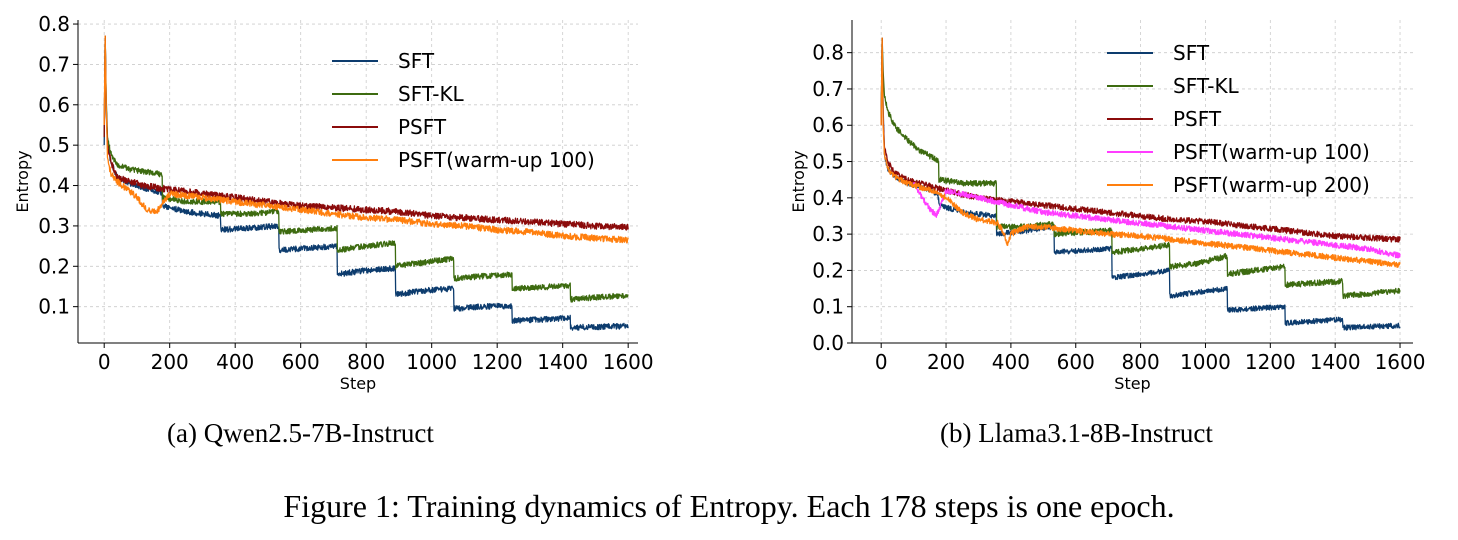 Image resolution: width=1458 pixels, height=540 pixels. I want to click on subfigure-caption-b: (b) Llama3.1-8B-Instruct, so click(1076, 433).